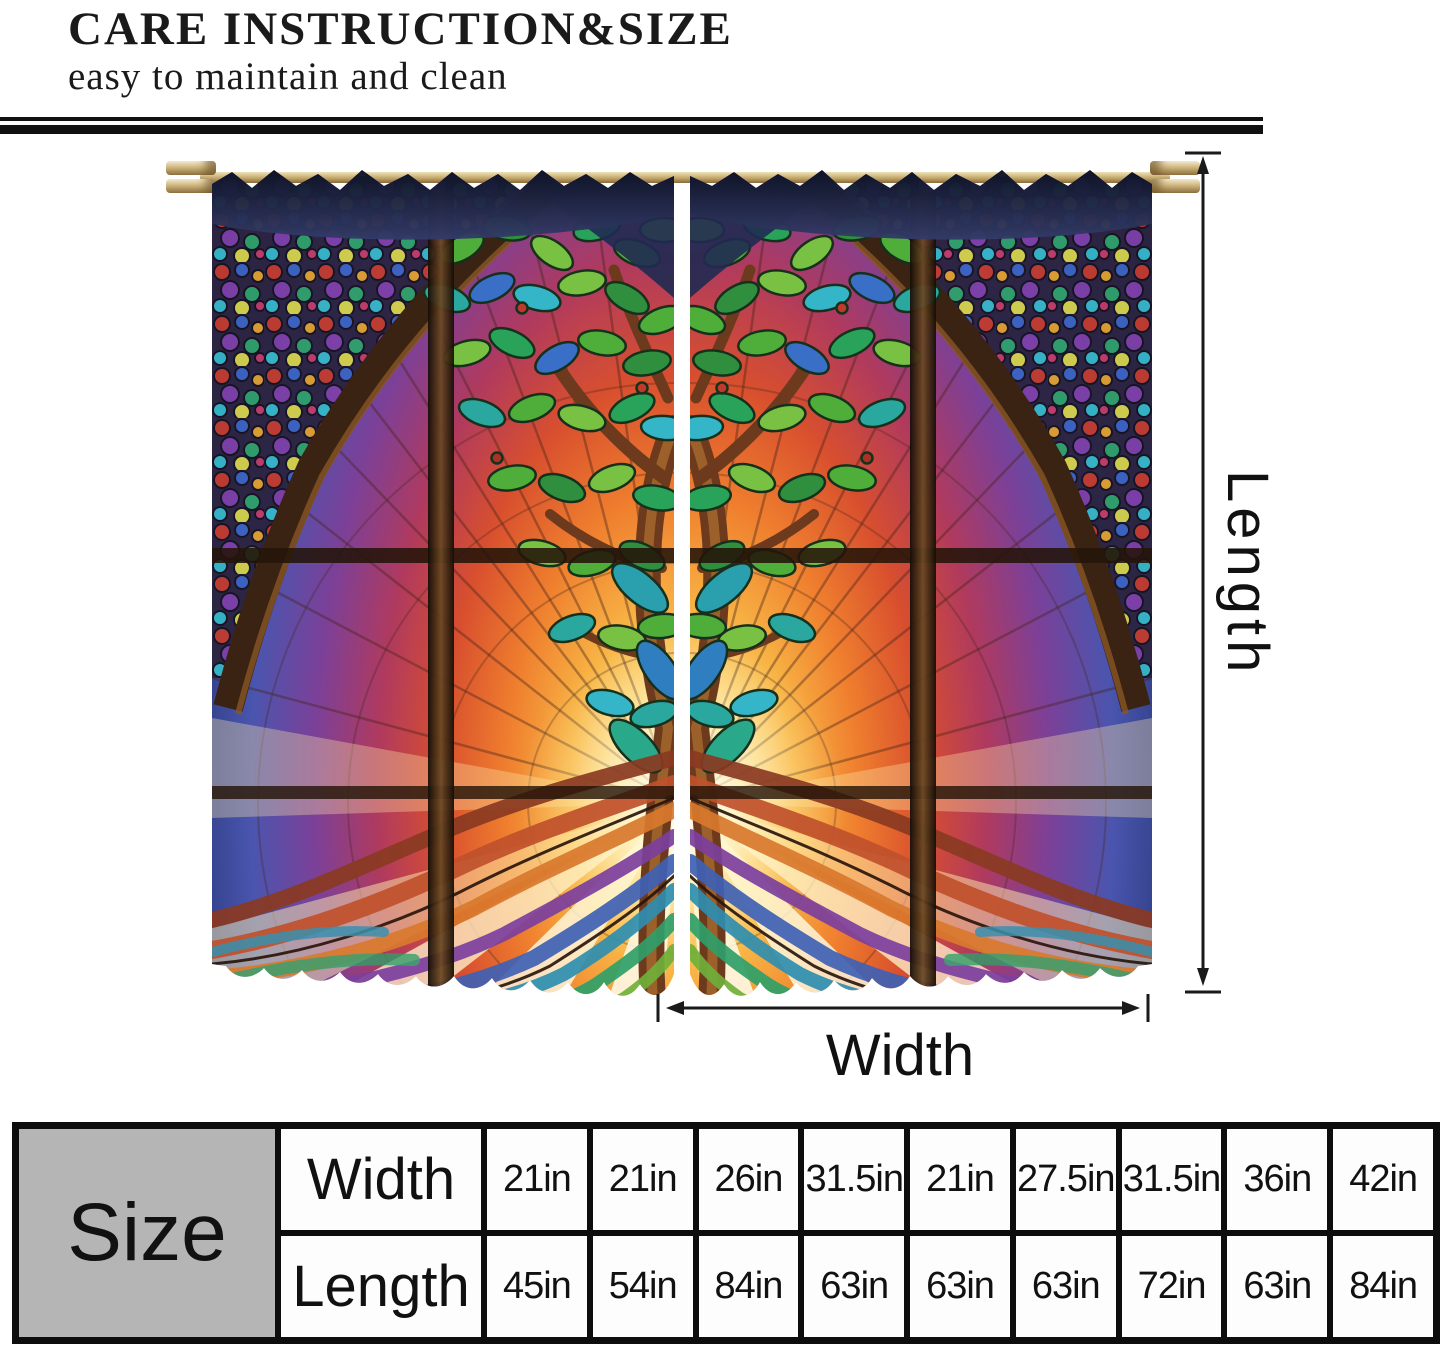 The width and height of the screenshot is (1445, 1350). I want to click on size-table-corner: Size, so click(147, 1233).